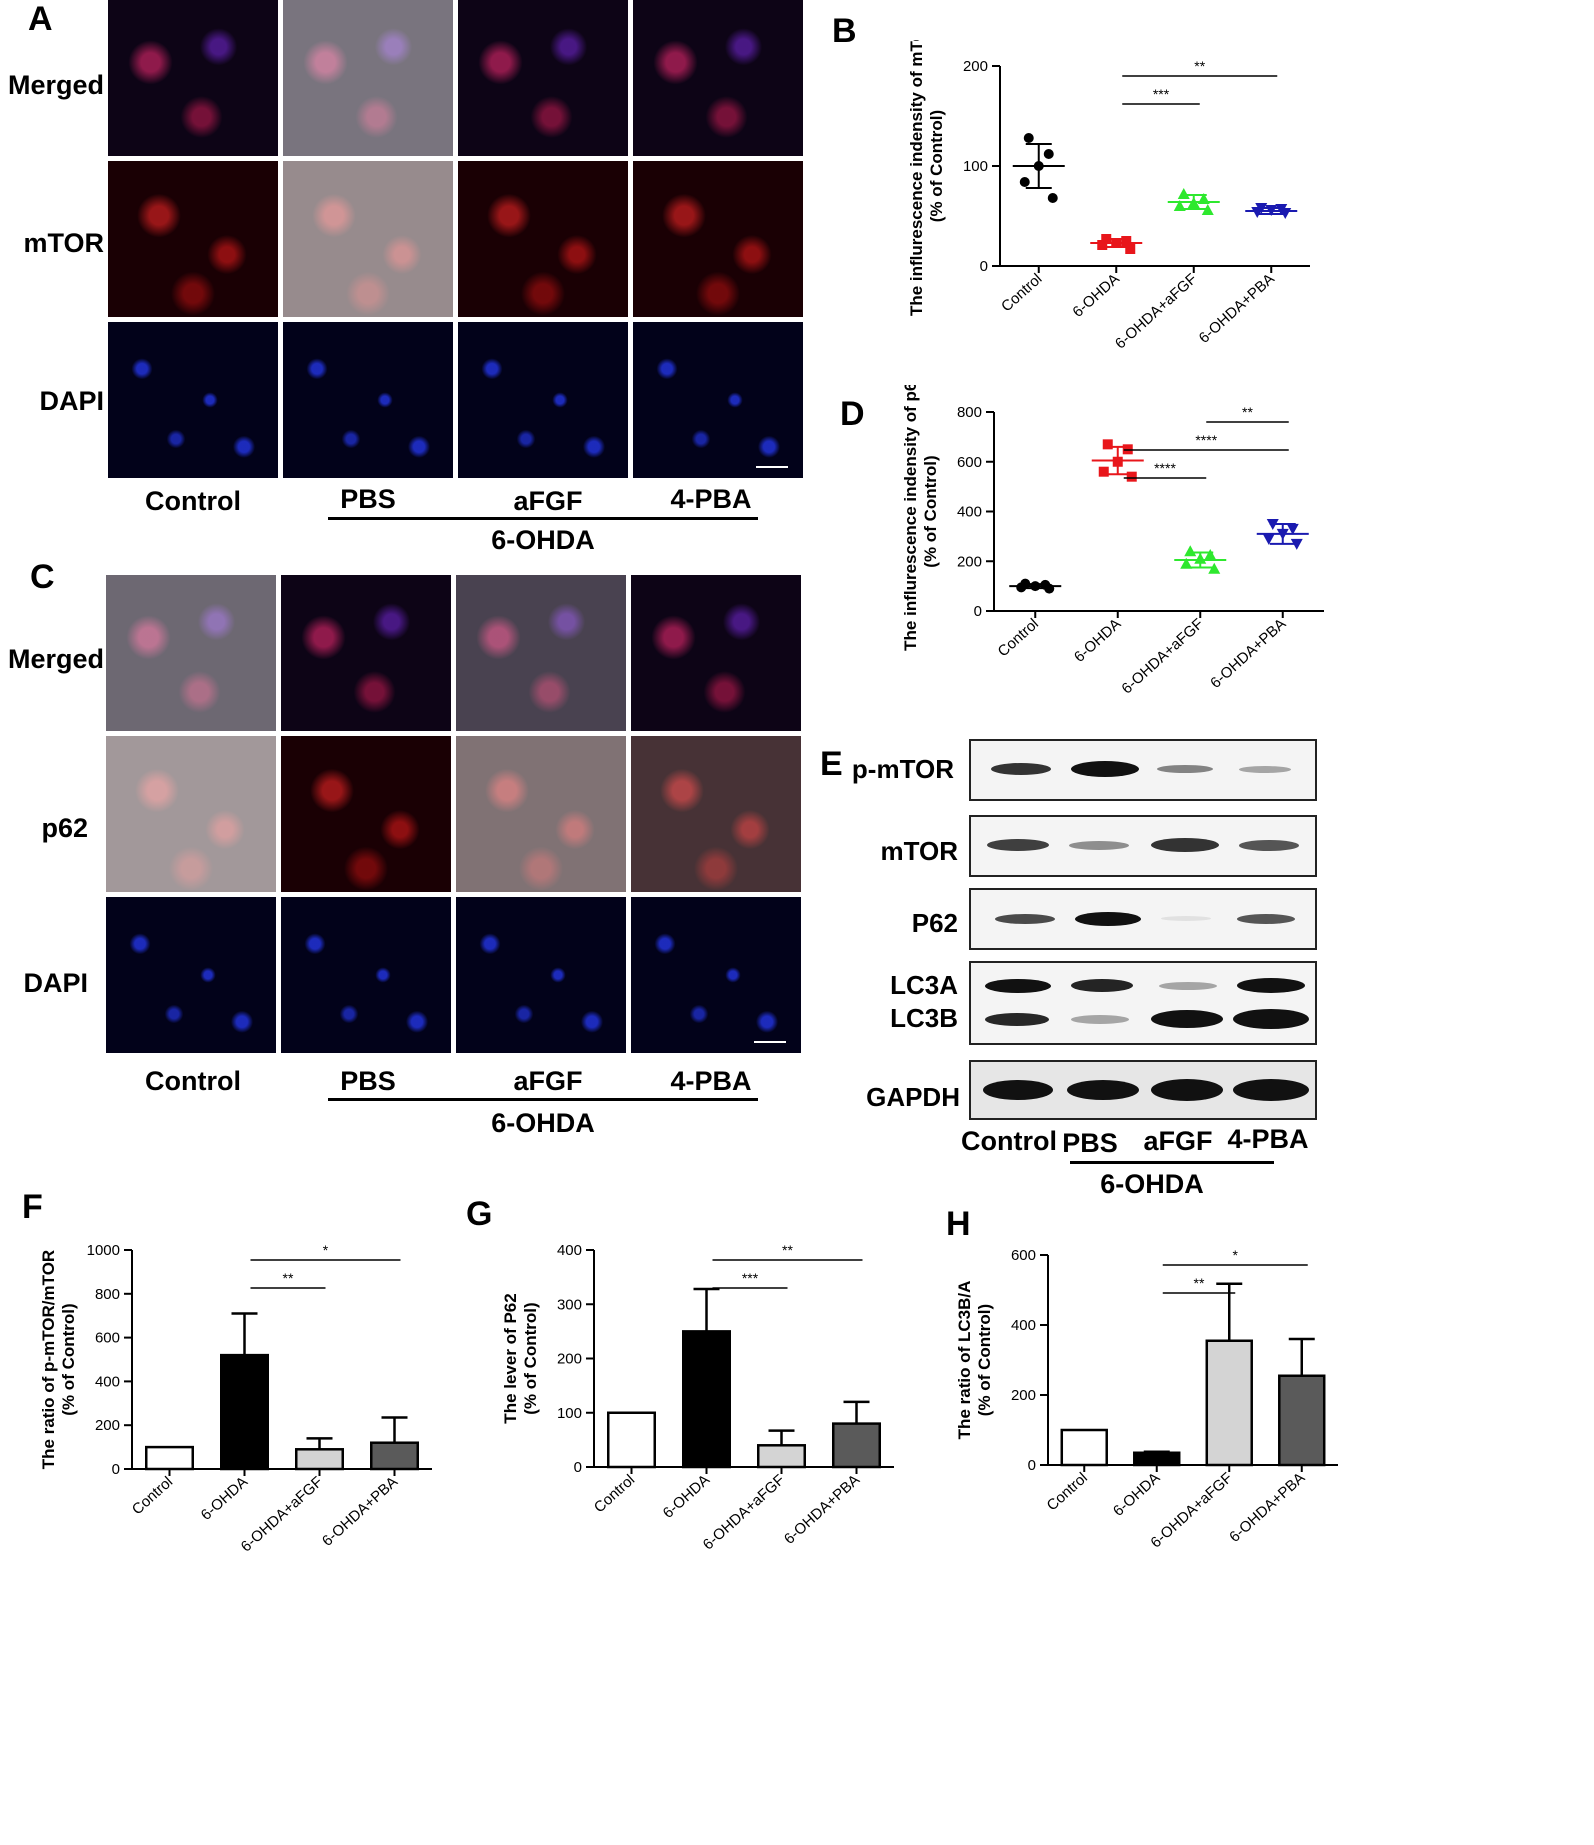  Describe the element at coordinates (569, 1304) in the screenshot. I see `y-tick-label: 300` at that location.